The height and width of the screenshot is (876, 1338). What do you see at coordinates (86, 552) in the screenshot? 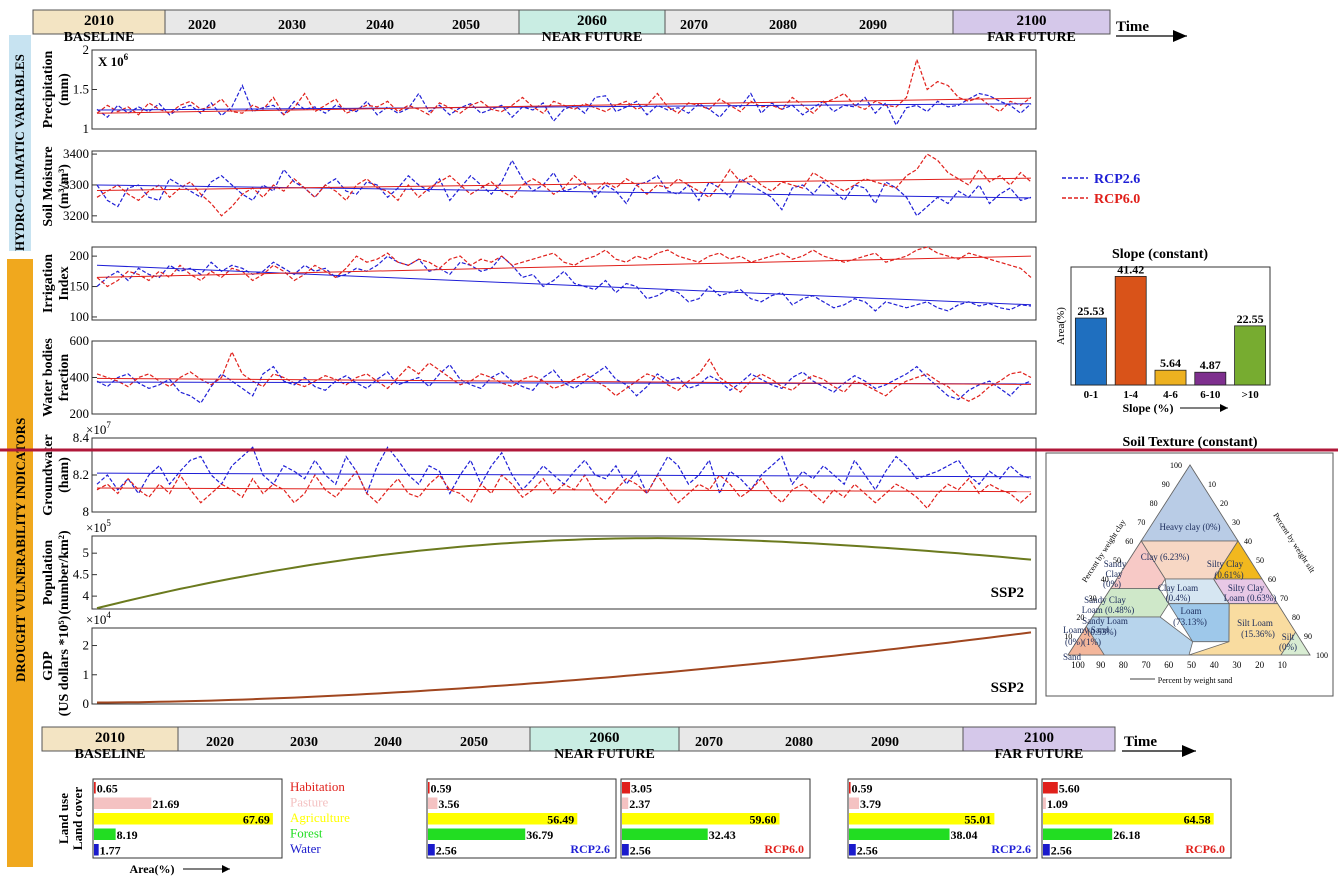
I see `ytick-label: 5` at bounding box center [86, 552].